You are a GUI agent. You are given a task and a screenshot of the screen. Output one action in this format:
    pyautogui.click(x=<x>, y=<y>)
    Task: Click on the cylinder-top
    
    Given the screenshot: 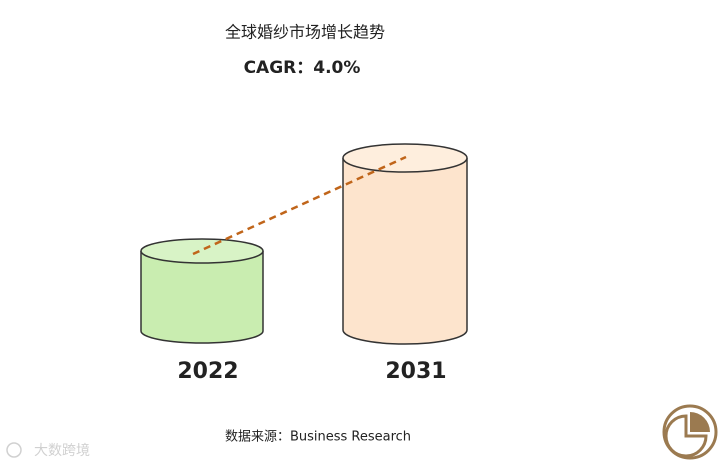 What is the action you would take?
    pyautogui.click(x=202, y=251)
    